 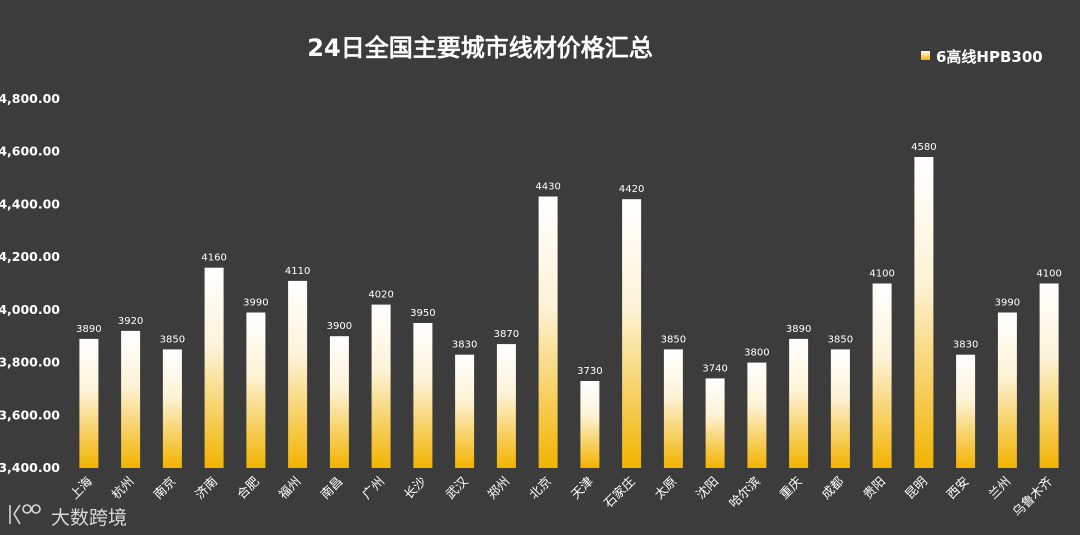 I want to click on legend: 6高线HPB300, so click(x=982, y=57).